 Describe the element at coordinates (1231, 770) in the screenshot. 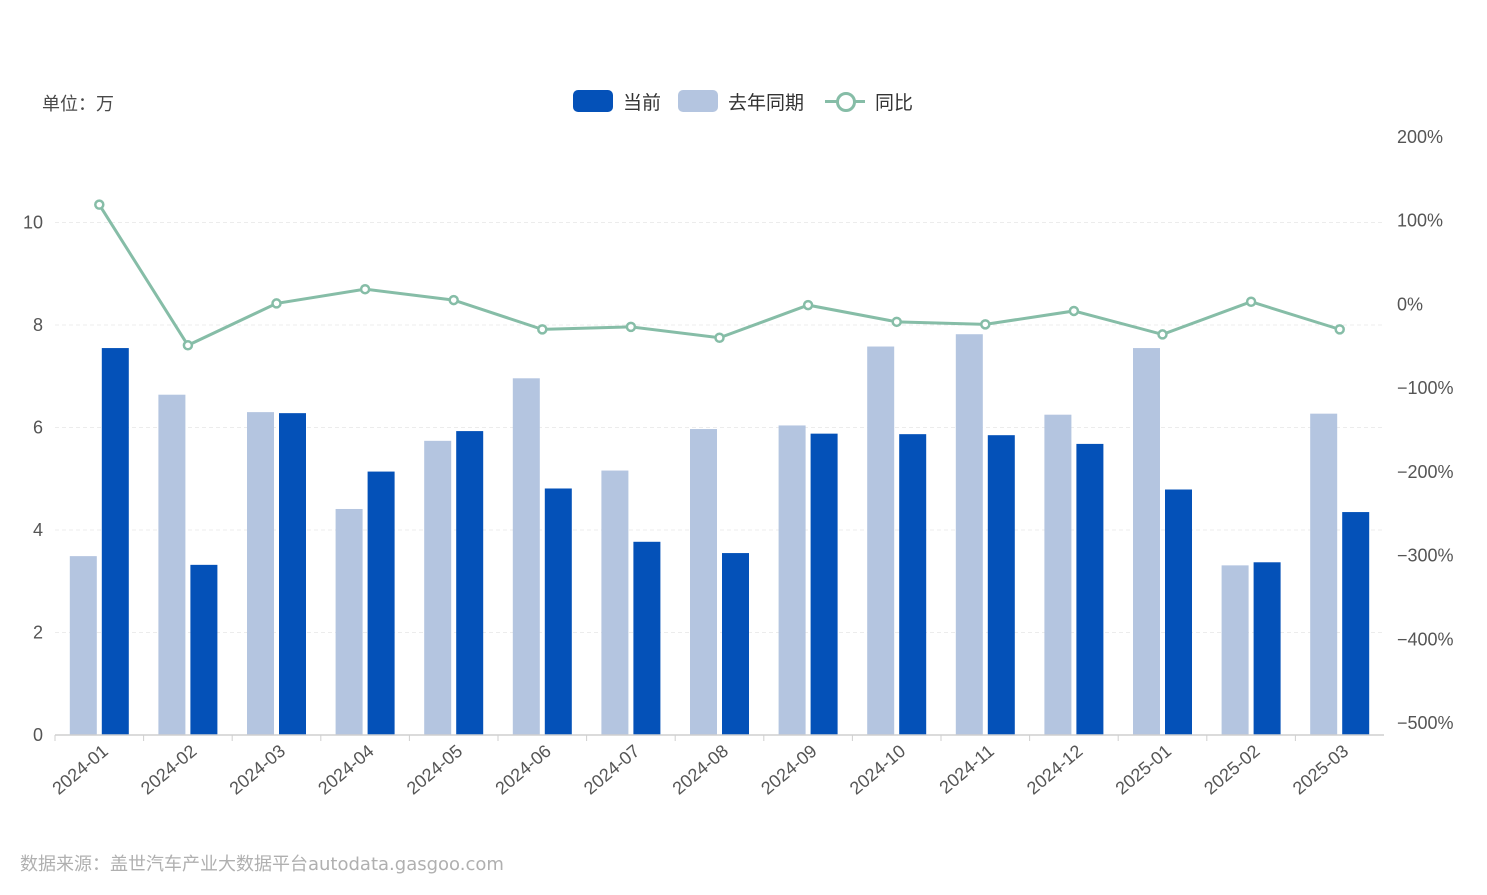

I see `x-tick-label: 2025-02` at that location.